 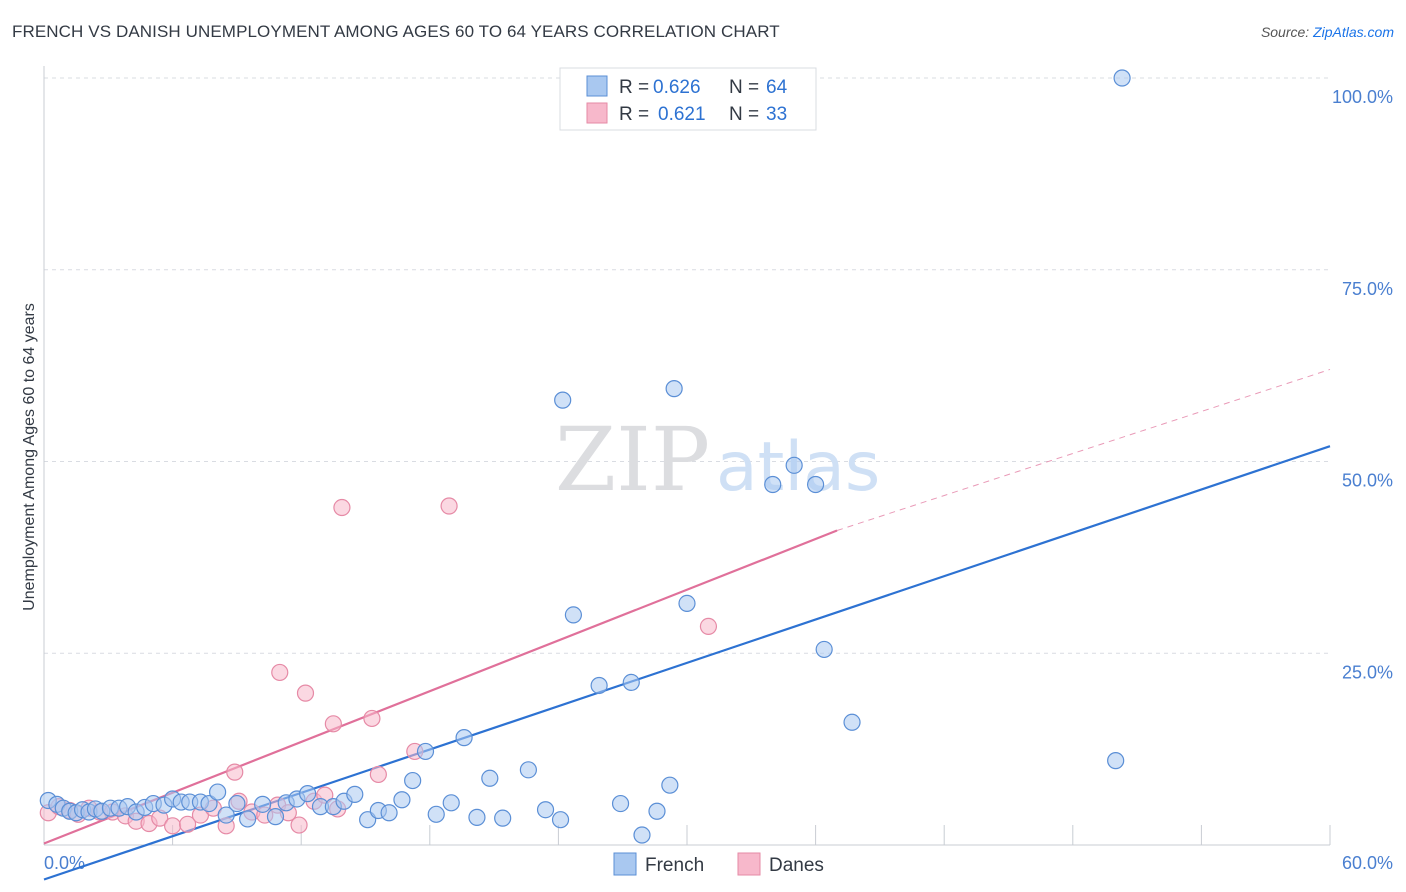 I want to click on watermark: ZIP atlas, so click(x=717, y=459).